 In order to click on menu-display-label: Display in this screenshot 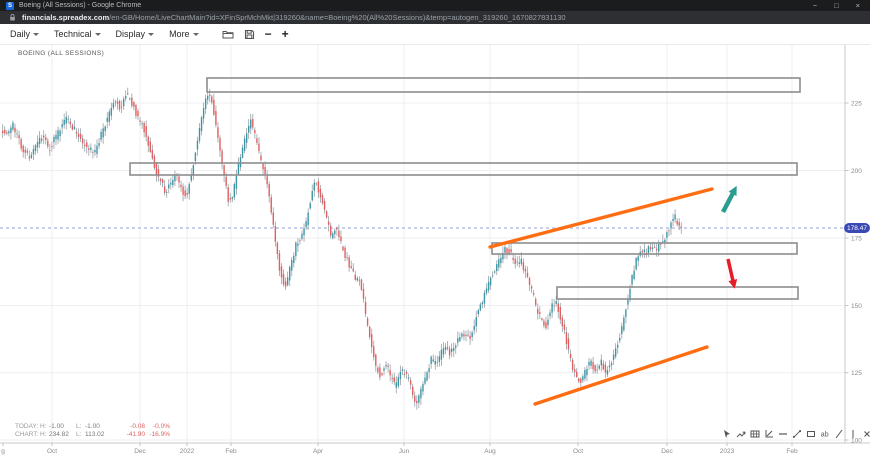, I will do `click(130, 34)`.